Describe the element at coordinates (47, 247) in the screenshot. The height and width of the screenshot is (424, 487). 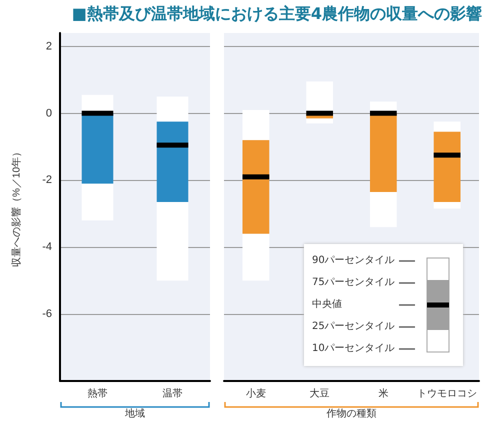
I see `y-tick-label: -4` at that location.